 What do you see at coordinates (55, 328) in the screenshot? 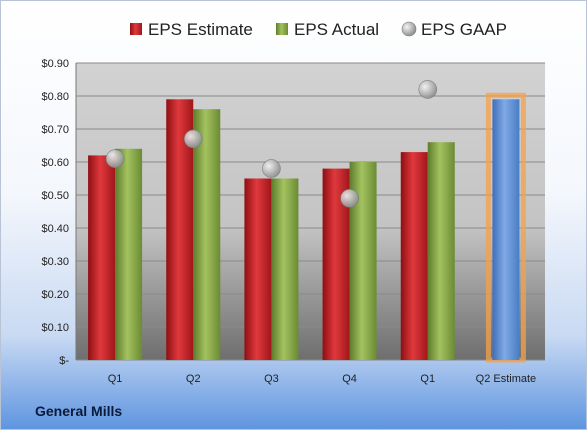
I see `y-tick-label: $0.10` at bounding box center [55, 328].